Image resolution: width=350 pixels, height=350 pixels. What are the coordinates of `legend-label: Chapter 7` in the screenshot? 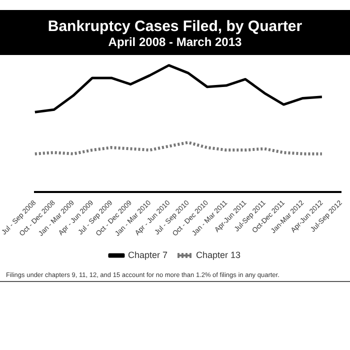 It's located at (148, 255).